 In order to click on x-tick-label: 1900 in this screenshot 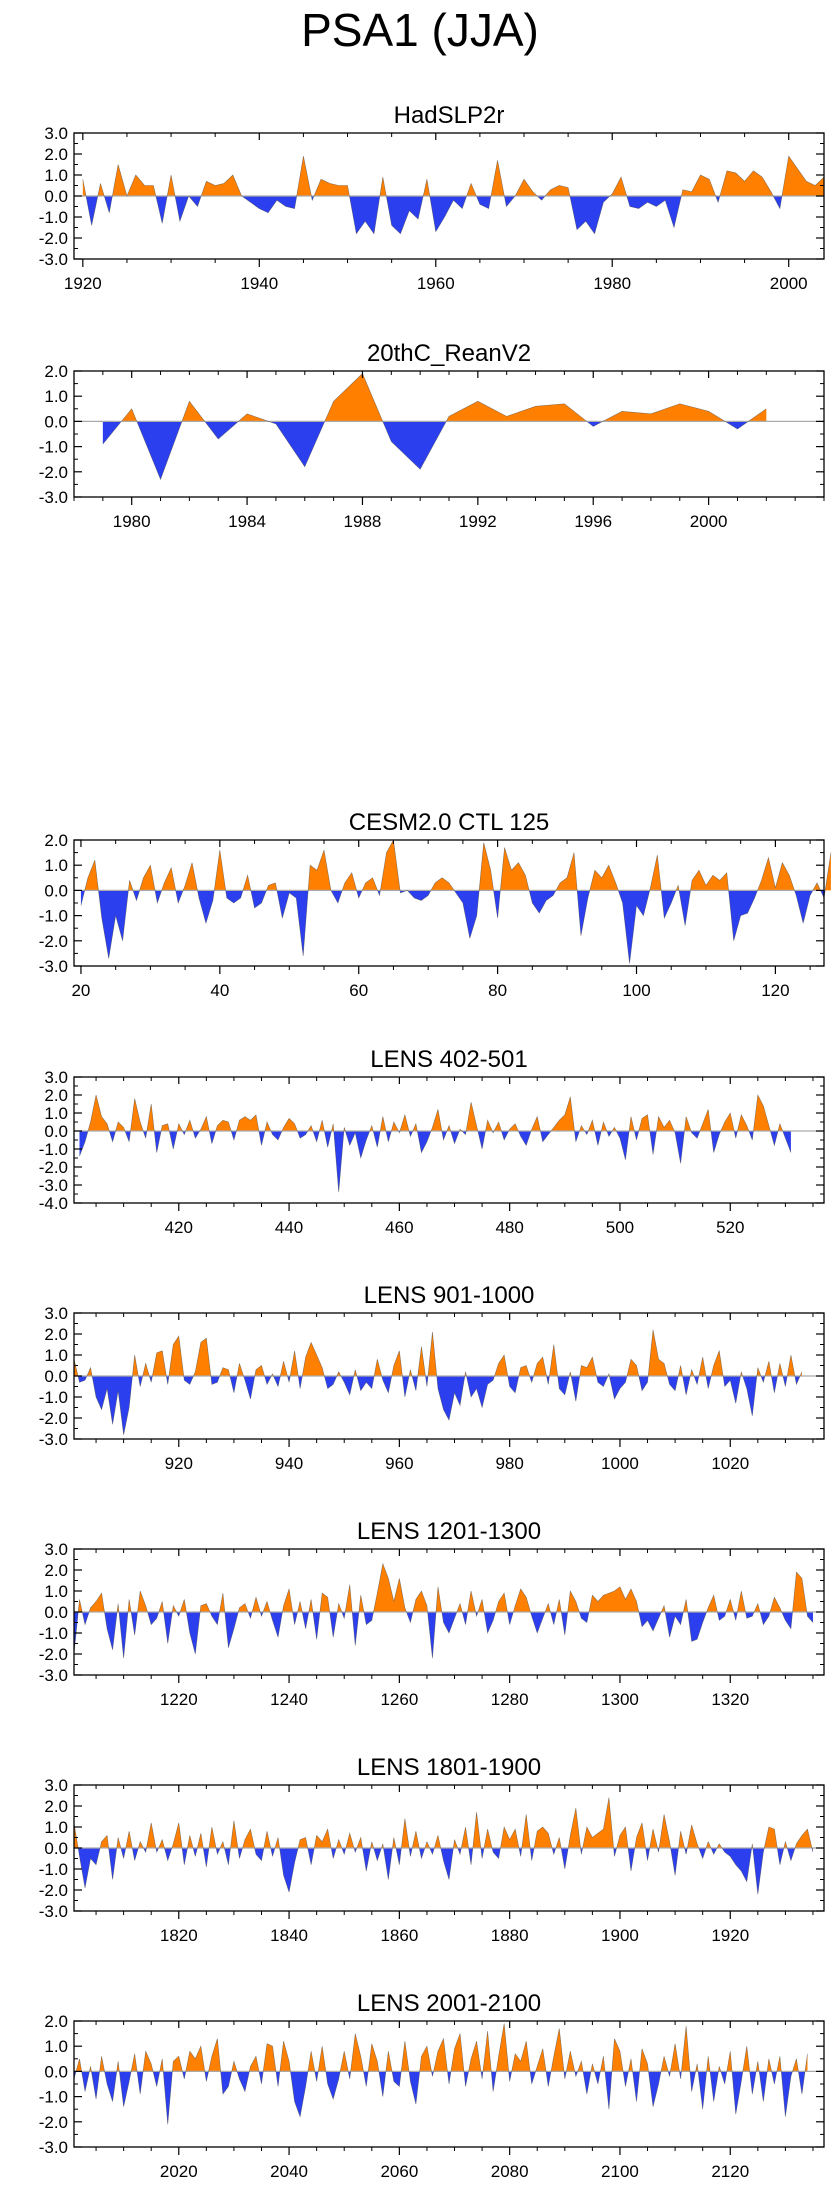, I will do `click(620, 1935)`.